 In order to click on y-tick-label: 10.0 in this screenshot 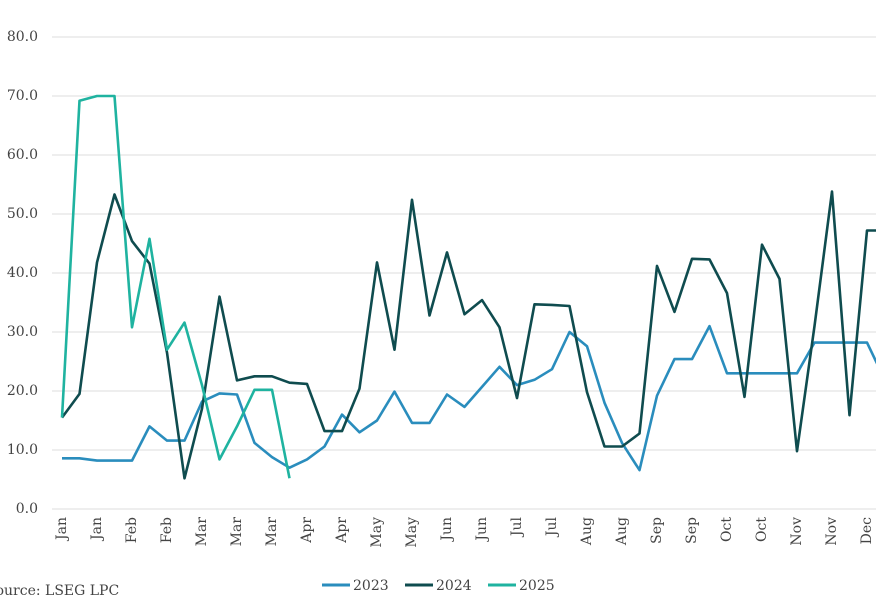, I will do `click(22, 450)`.